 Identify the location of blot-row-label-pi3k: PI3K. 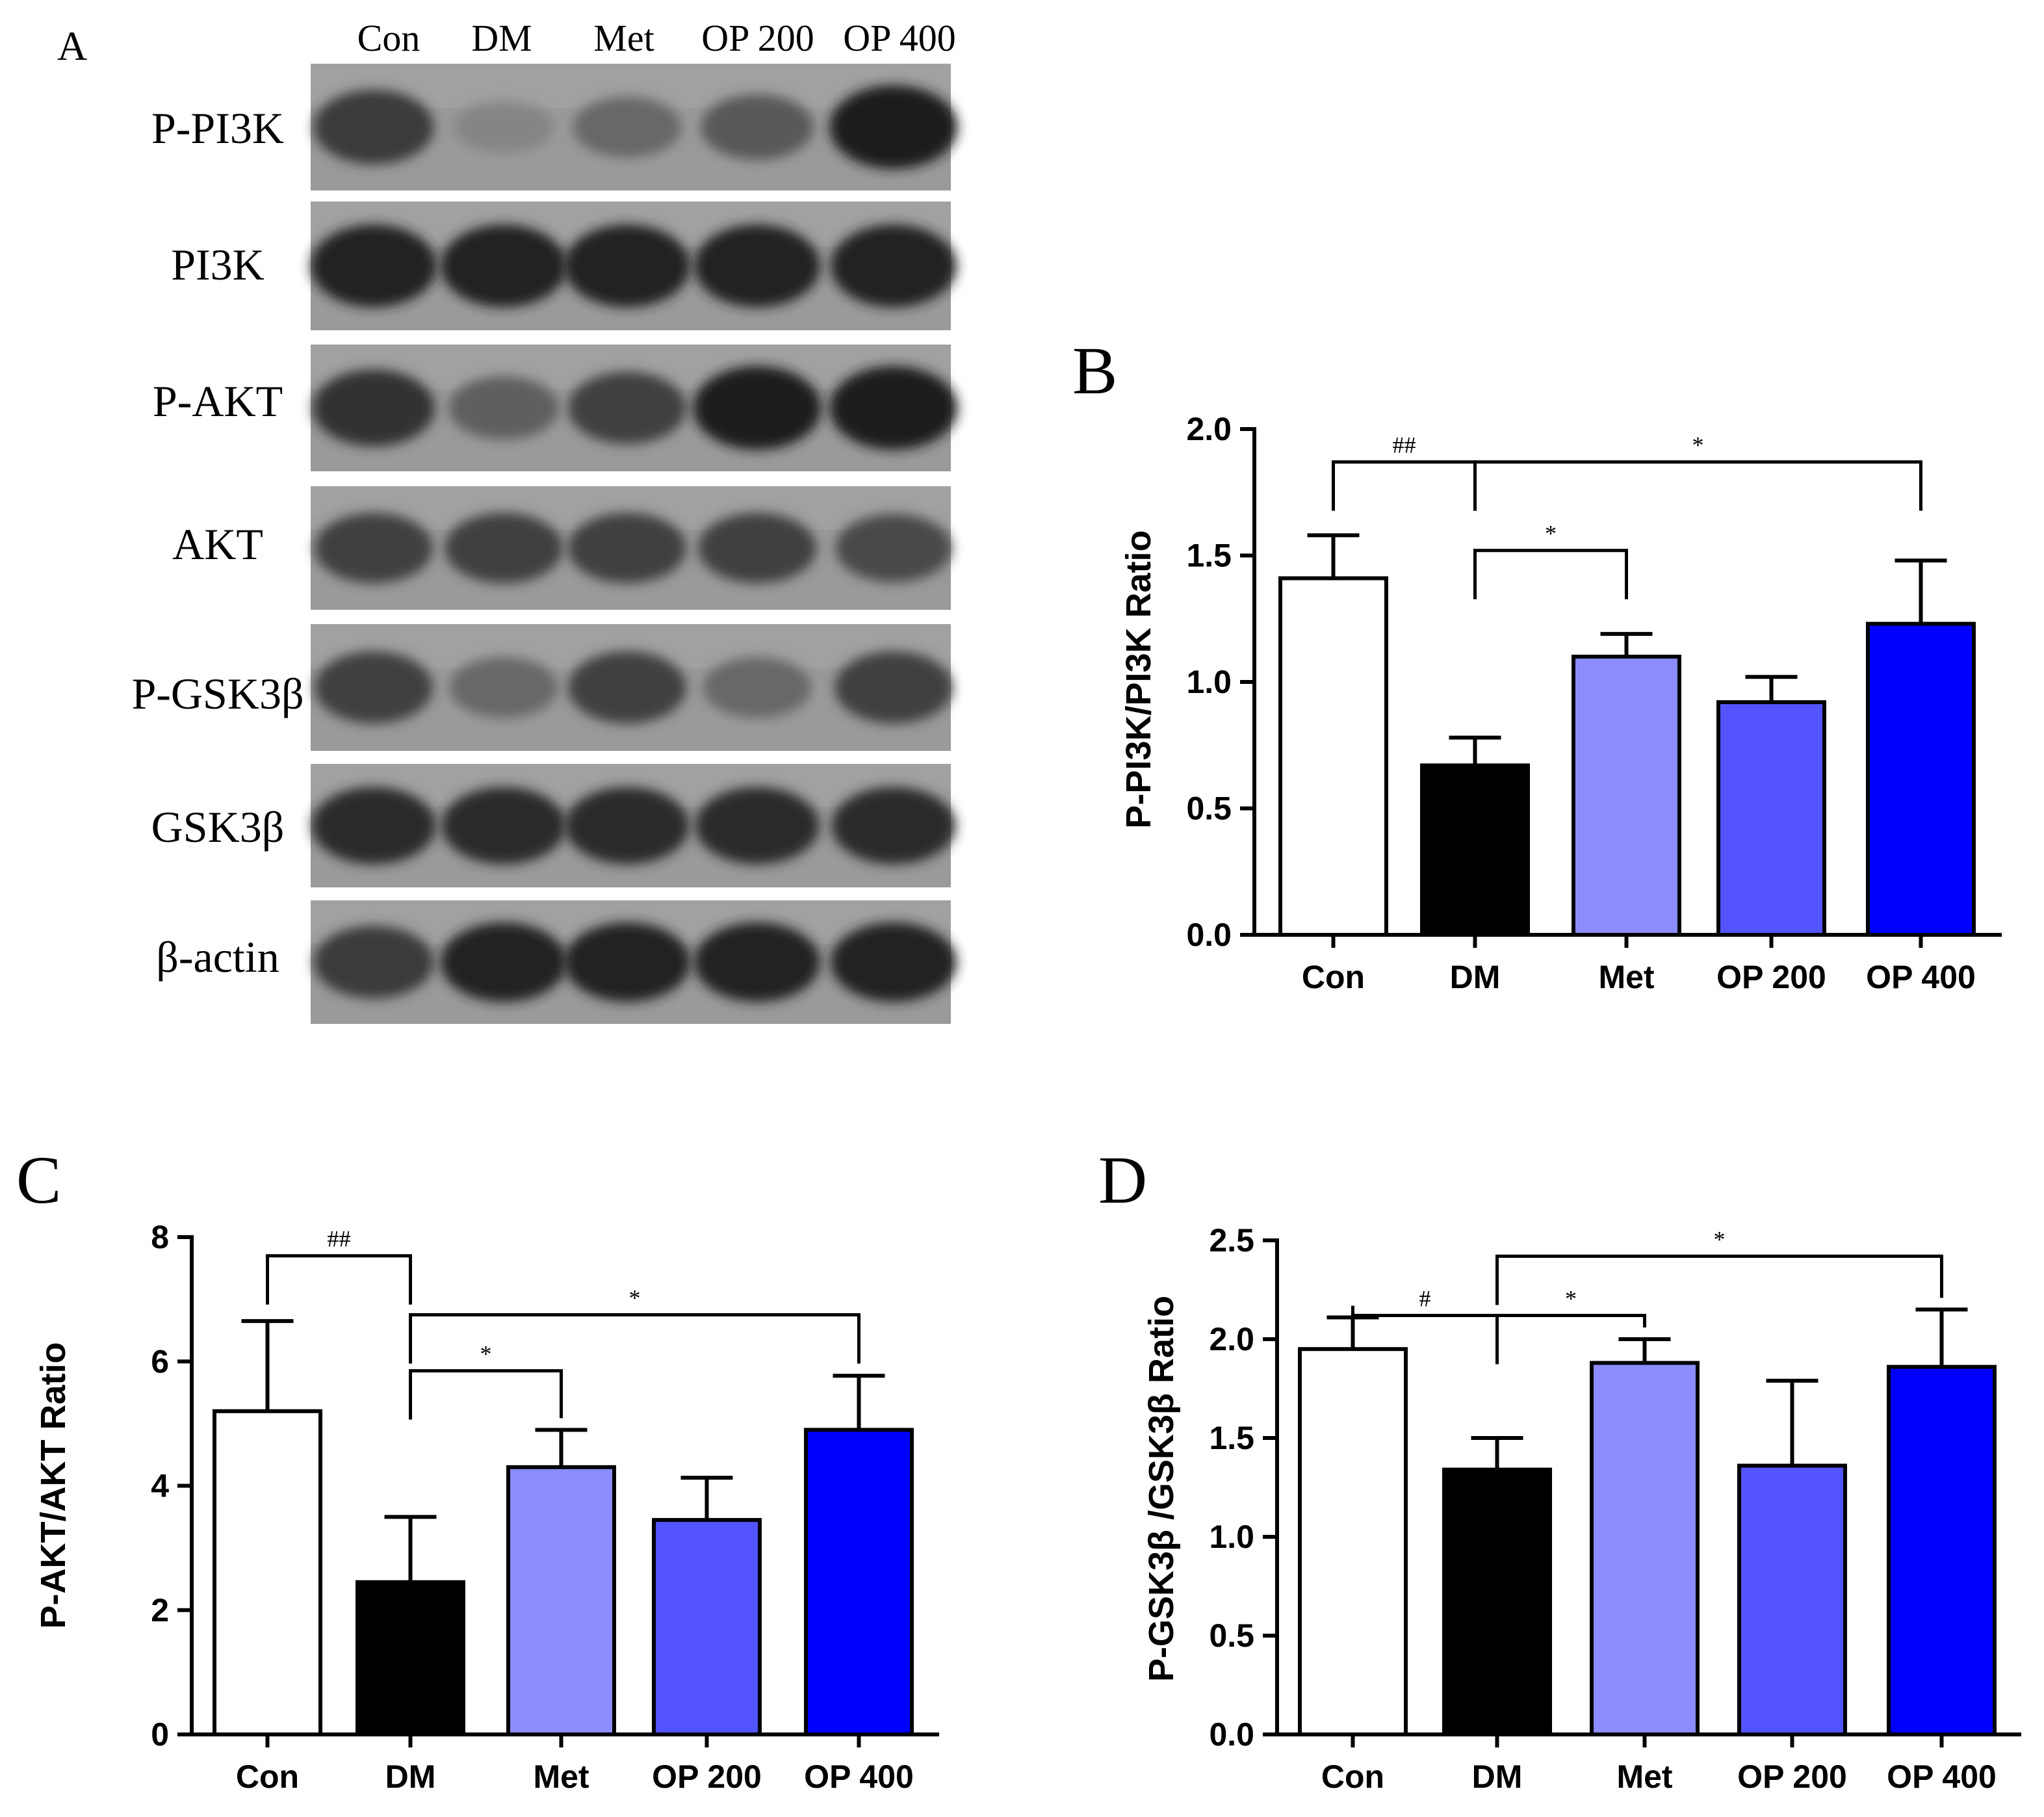
(218, 264).